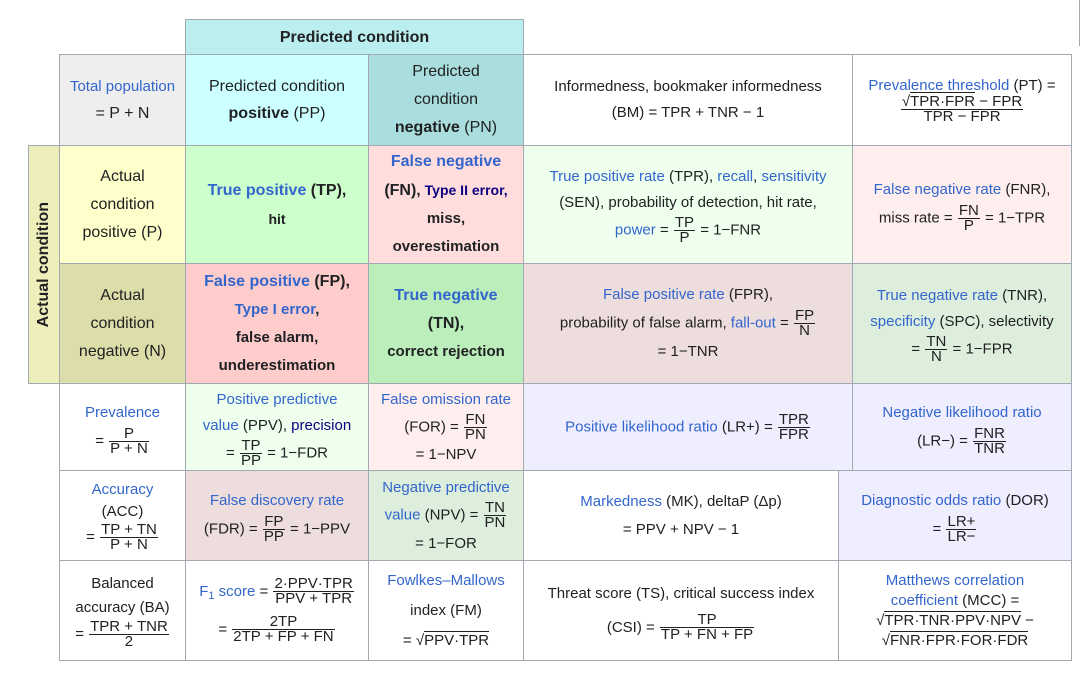 Image resolution: width=1081 pixels, height=677 pixels. I want to click on fall-out-link: fall-out, so click(753, 323).